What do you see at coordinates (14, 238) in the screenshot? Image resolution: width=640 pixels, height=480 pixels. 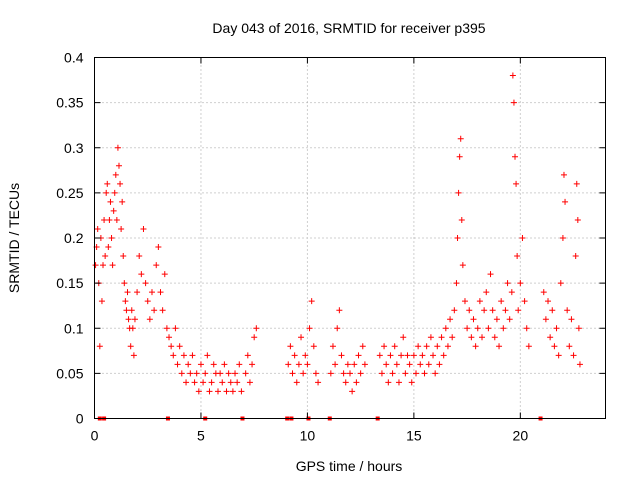 I see `y-axis-label: SRMTID / TECUs` at bounding box center [14, 238].